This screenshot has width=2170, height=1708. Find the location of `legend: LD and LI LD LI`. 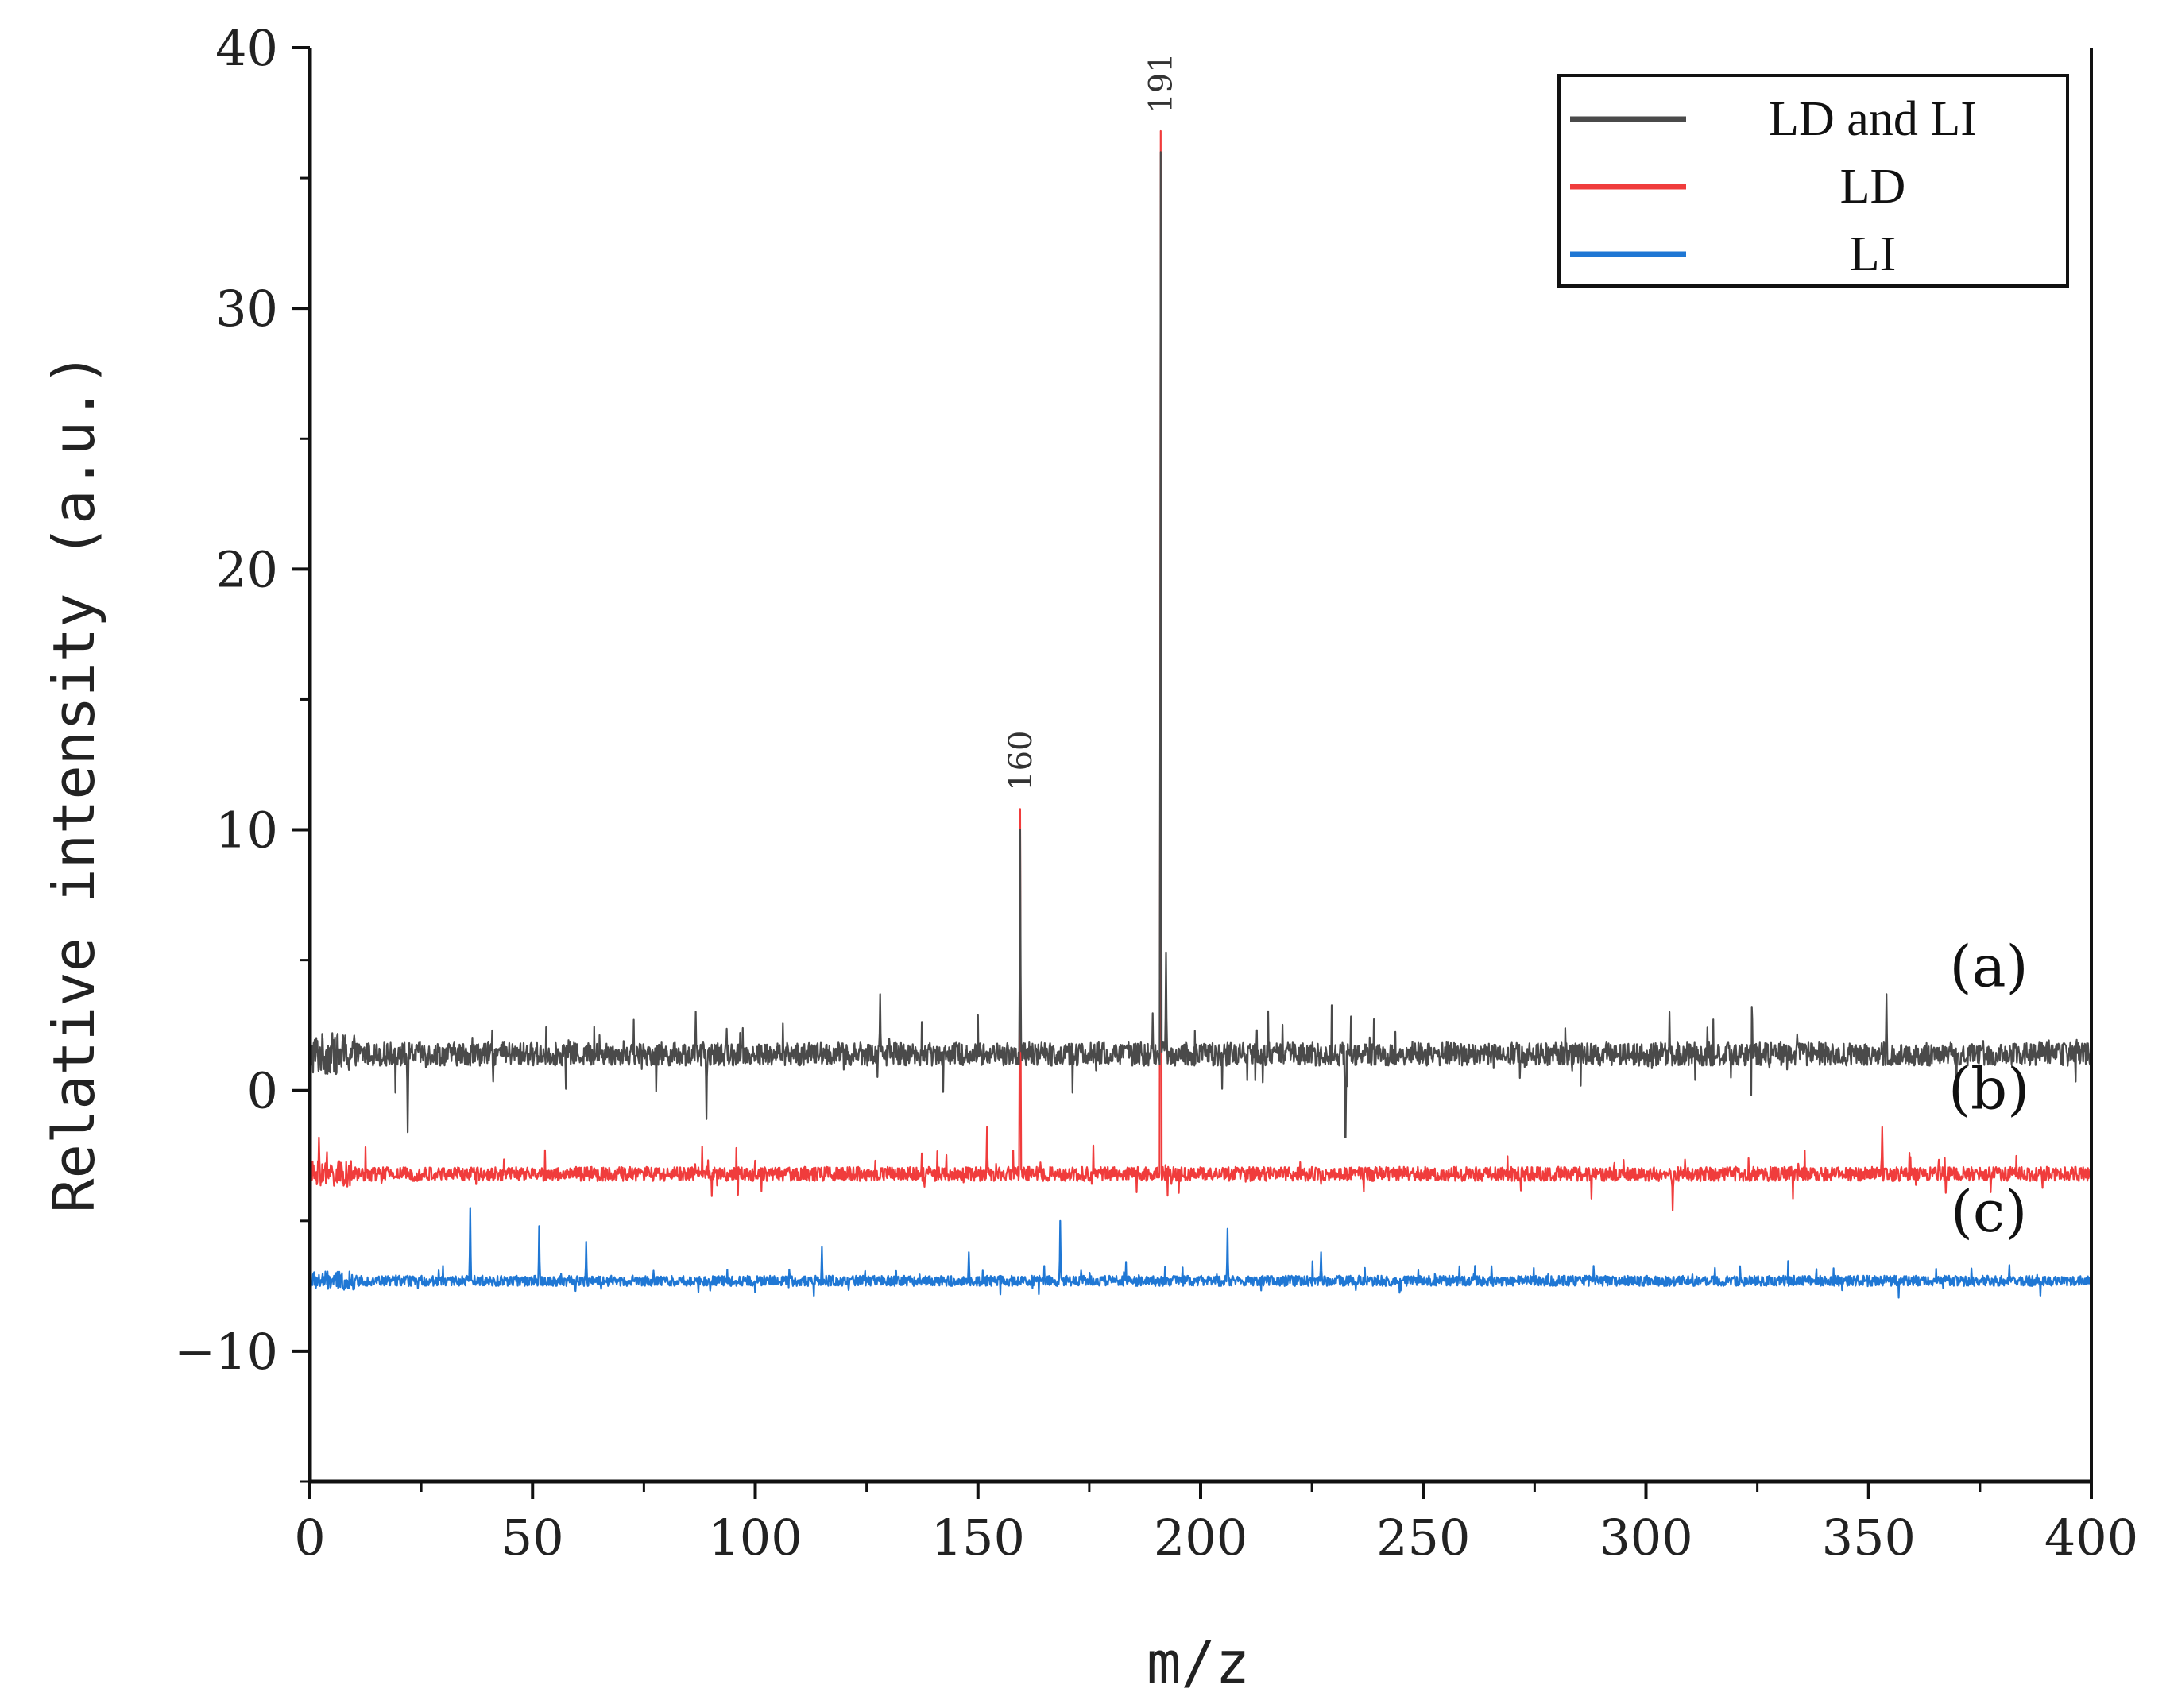

legend: LD and LI LD LI is located at coordinates (1813, 181).